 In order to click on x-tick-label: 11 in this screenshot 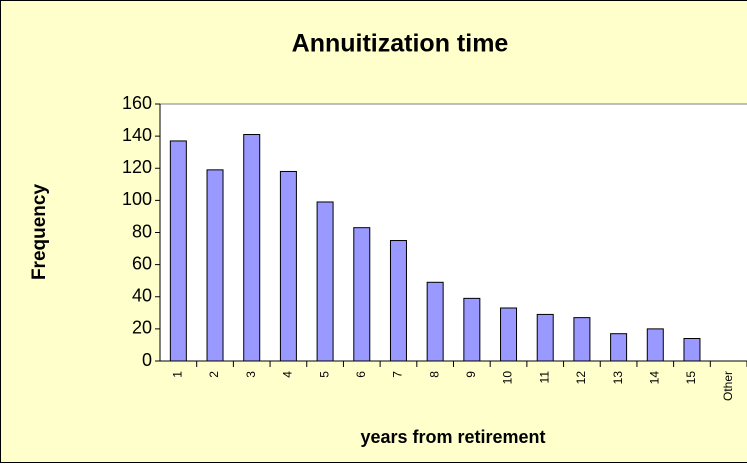, I will do `click(544, 377)`.